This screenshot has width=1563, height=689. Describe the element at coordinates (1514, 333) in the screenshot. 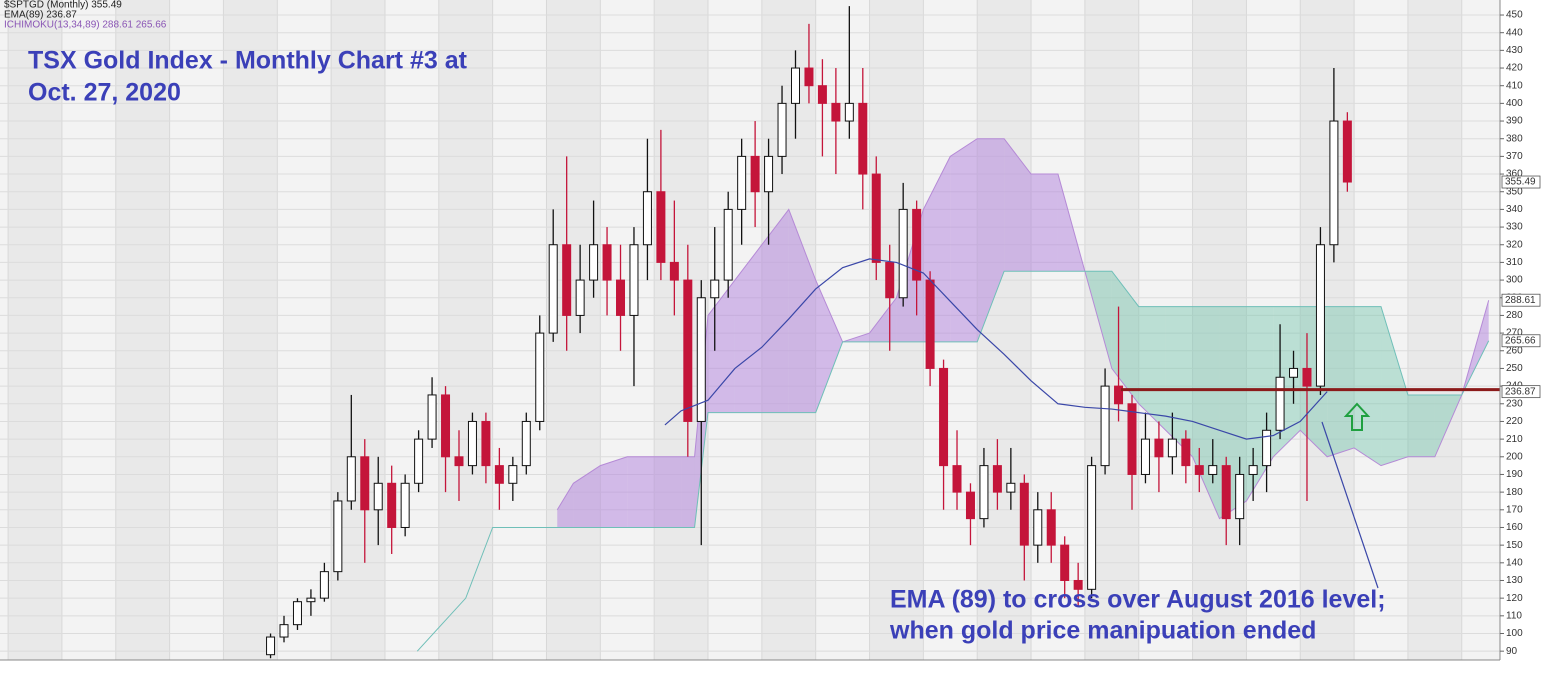

I see `y-tick-label: 270` at that location.